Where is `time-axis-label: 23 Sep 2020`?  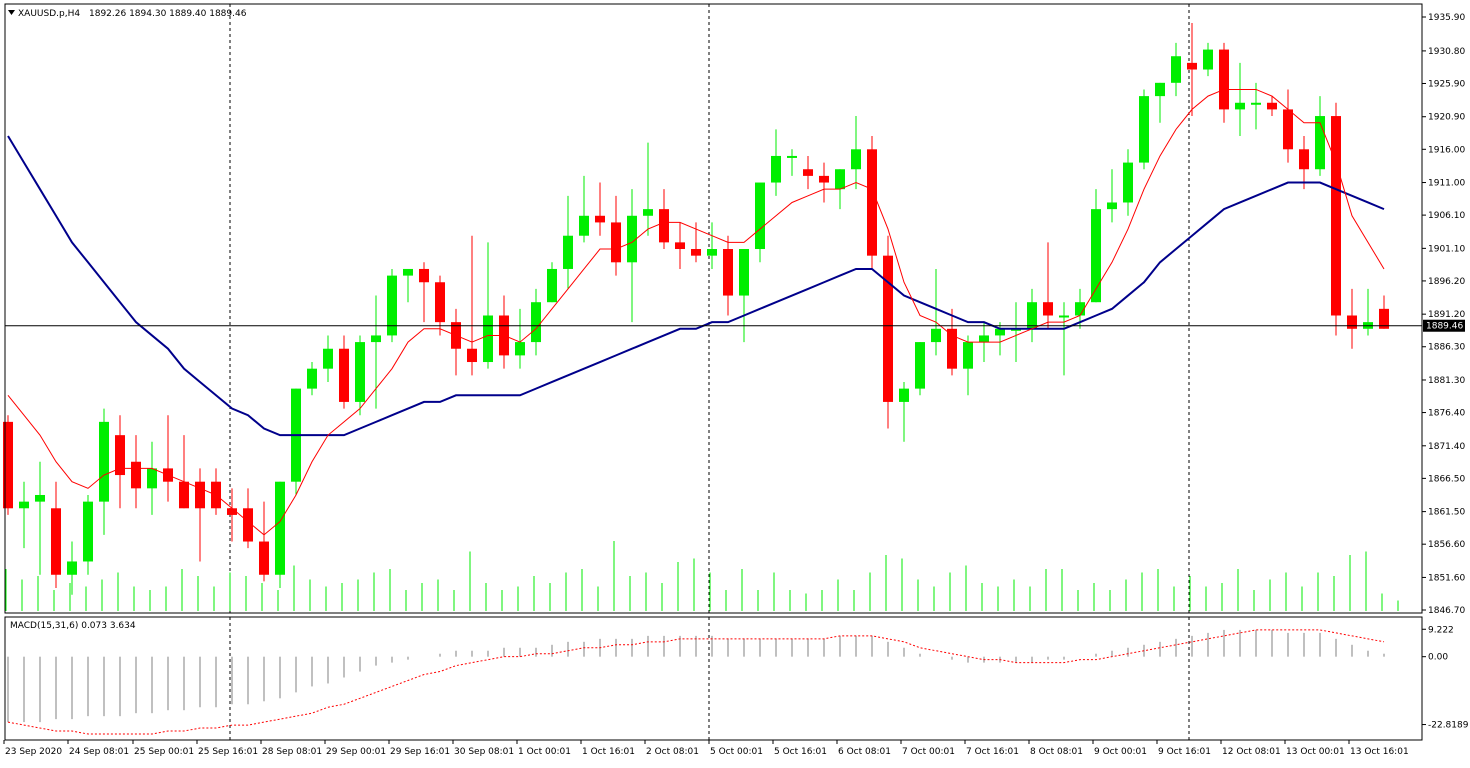
time-axis-label: 23 Sep 2020 is located at coordinates (33, 752).